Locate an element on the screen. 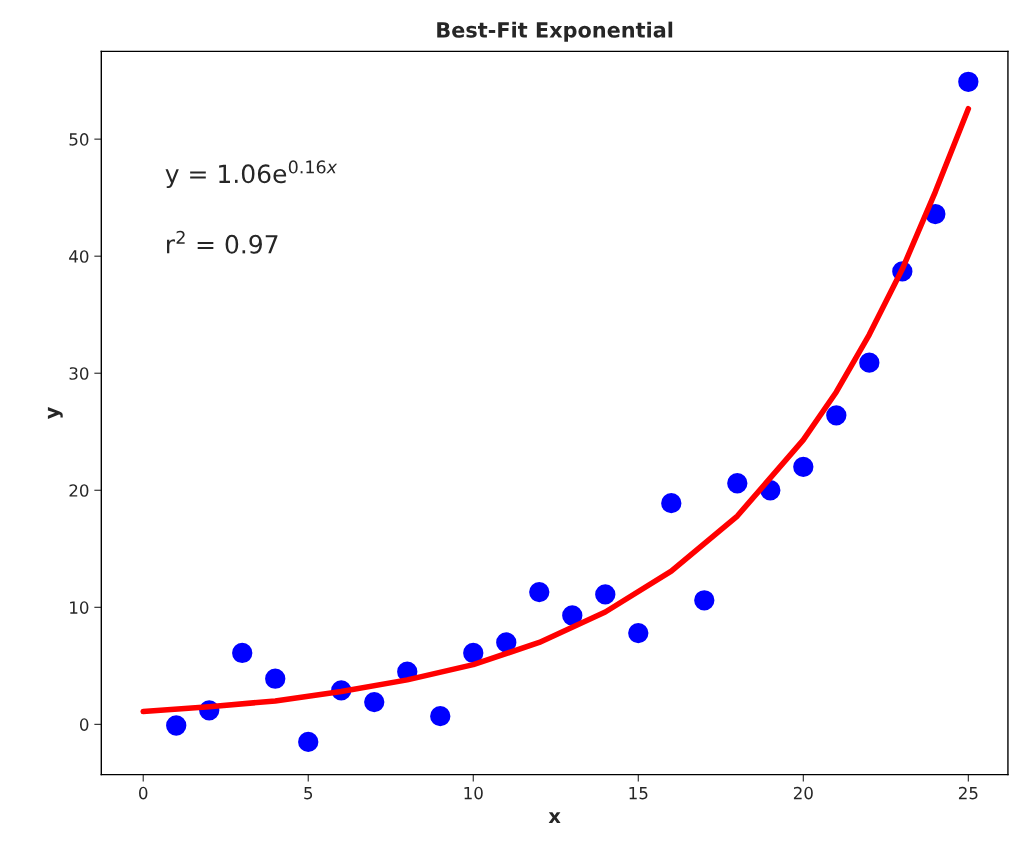  y-axis-title: y is located at coordinates (55, 413).